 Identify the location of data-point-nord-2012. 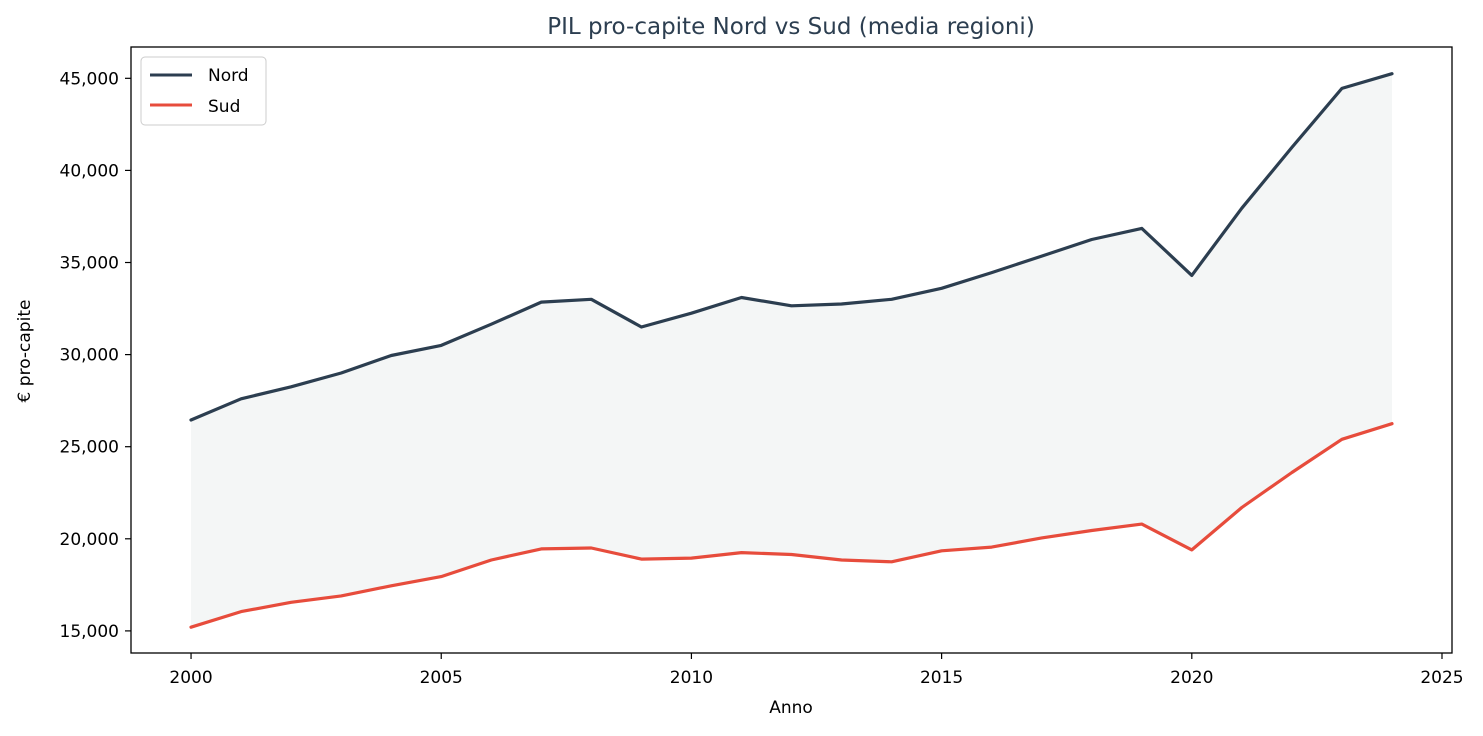
(792, 306).